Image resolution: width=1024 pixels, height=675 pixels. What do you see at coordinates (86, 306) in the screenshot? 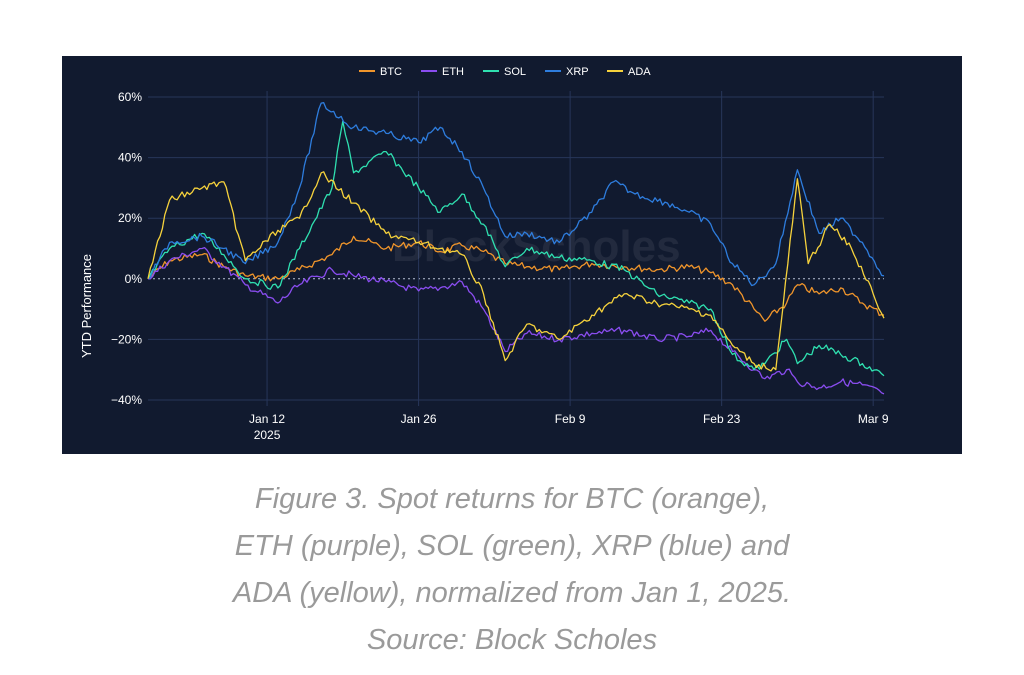
I see `y-axis-label: YTD Performance` at bounding box center [86, 306].